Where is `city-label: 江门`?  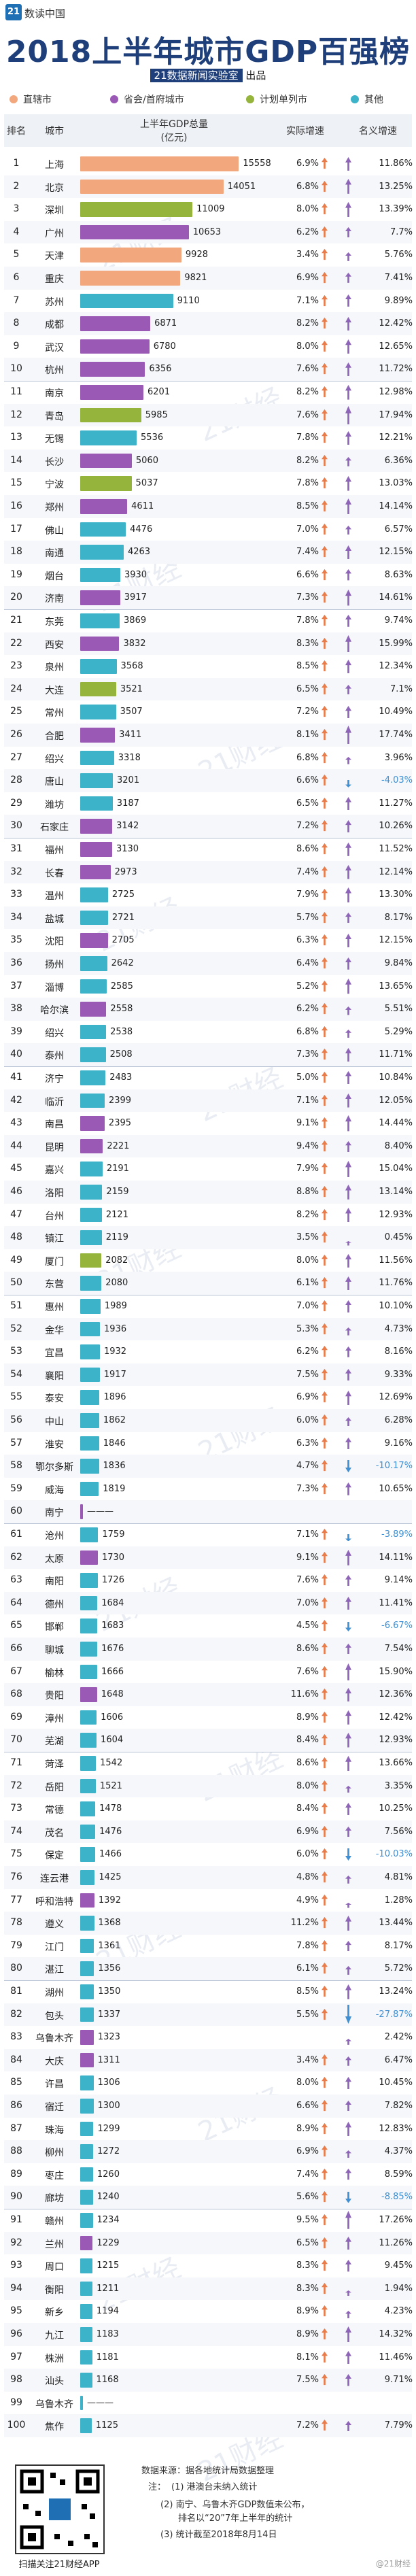
city-label: 江门 is located at coordinates (55, 1947).